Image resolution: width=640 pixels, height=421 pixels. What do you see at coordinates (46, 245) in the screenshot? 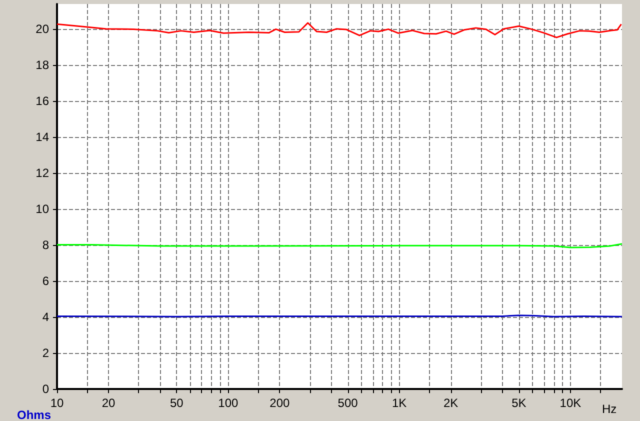
I see `y-tick-label: 8` at bounding box center [46, 245].